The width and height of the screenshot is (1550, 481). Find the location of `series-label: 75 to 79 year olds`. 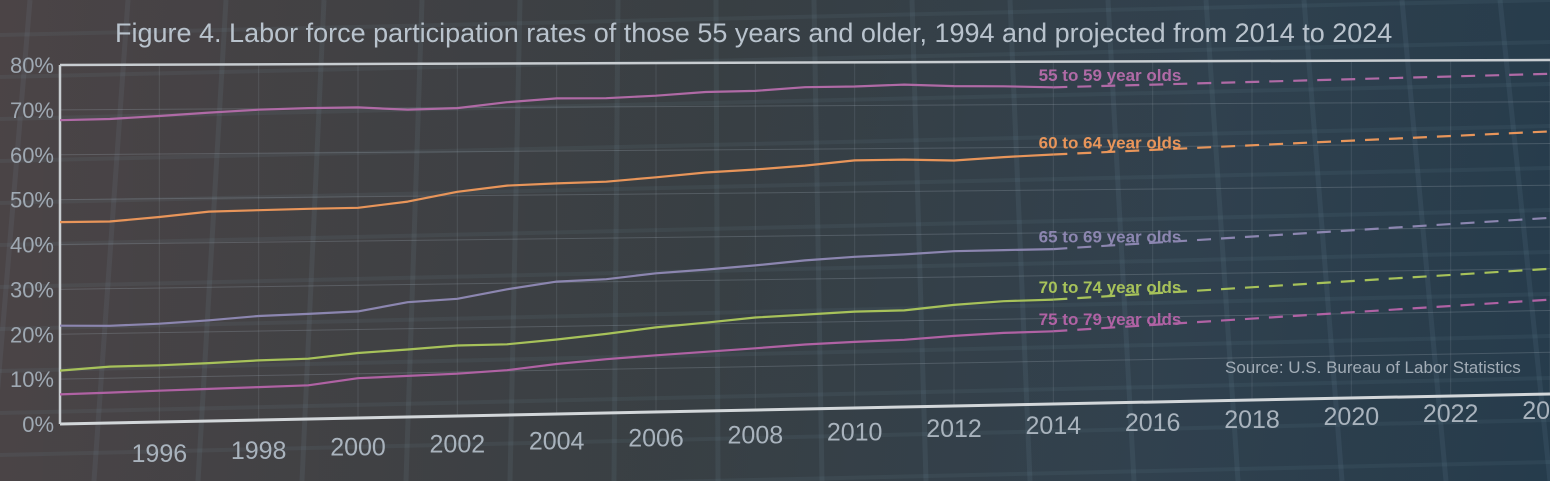

series-label: 75 to 79 year olds is located at coordinates (1110, 319).